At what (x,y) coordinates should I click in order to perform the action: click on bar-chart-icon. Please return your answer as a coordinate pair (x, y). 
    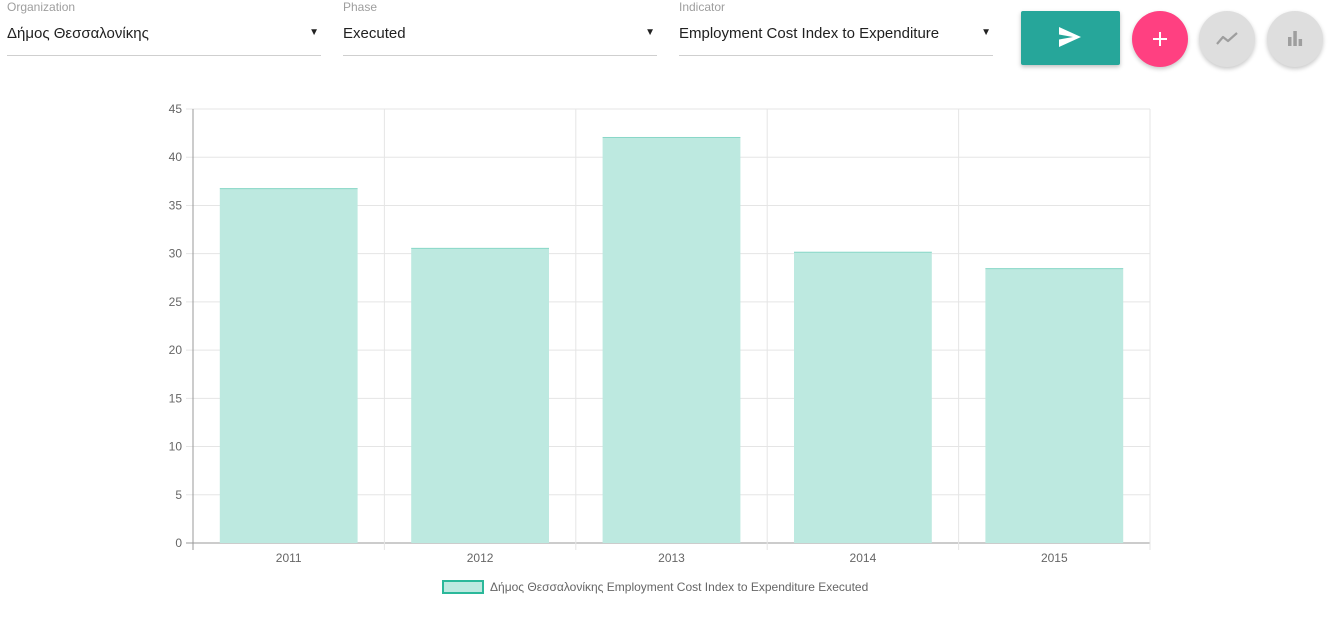
    Looking at the image, I should click on (1295, 38).